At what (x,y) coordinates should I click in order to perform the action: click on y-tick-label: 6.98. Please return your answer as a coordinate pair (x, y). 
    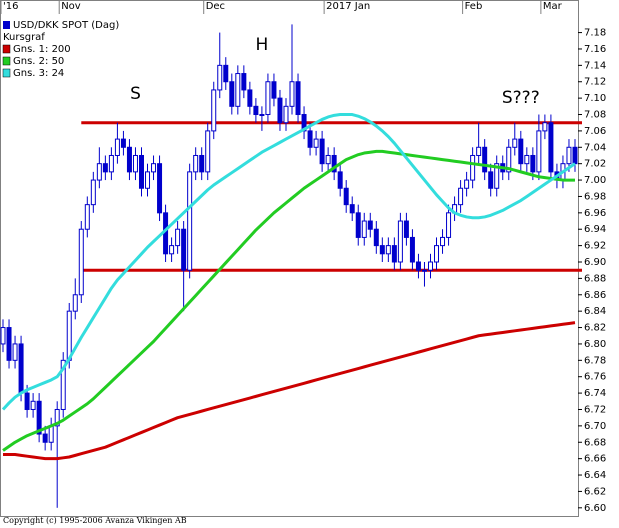
    Looking at the image, I should click on (595, 196).